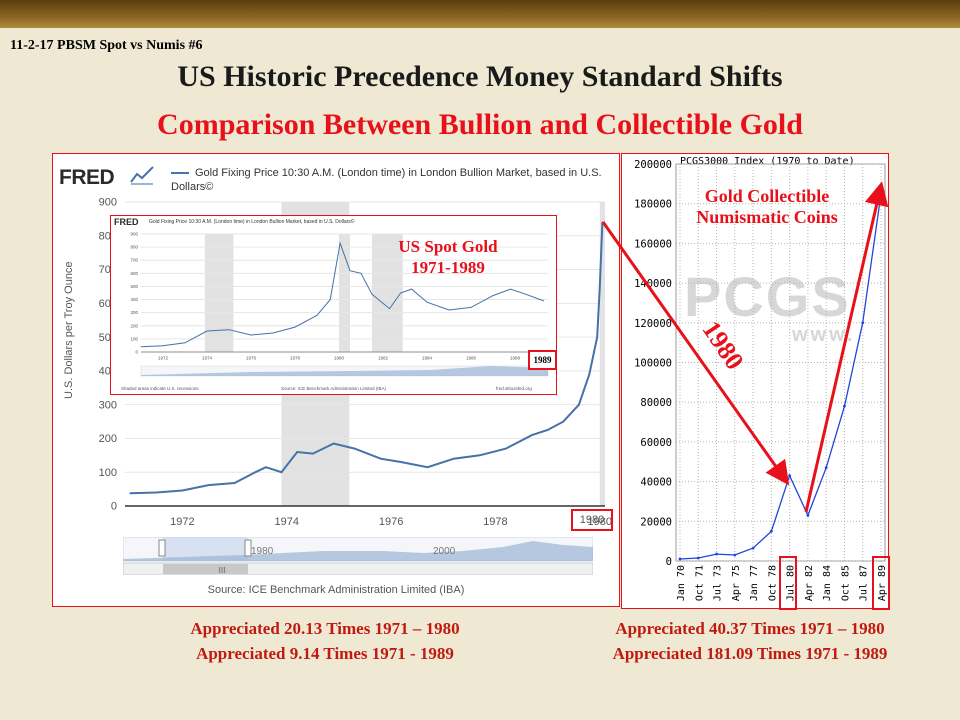  I want to click on x-tick-label: Jul 73, so click(718, 583).